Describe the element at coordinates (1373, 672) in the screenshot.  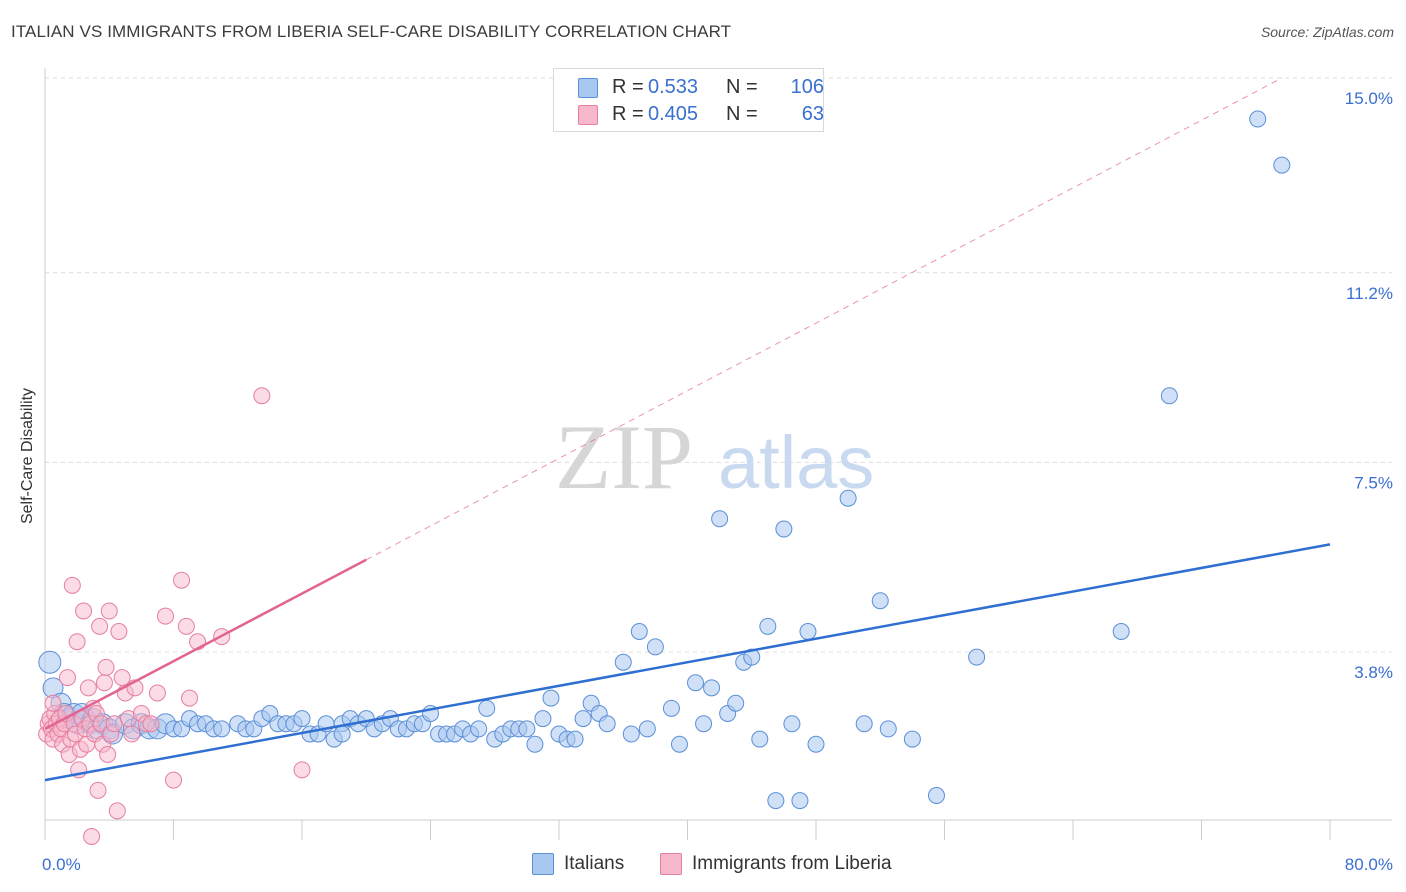
I see `y-tick-label: 3.8%` at that location.